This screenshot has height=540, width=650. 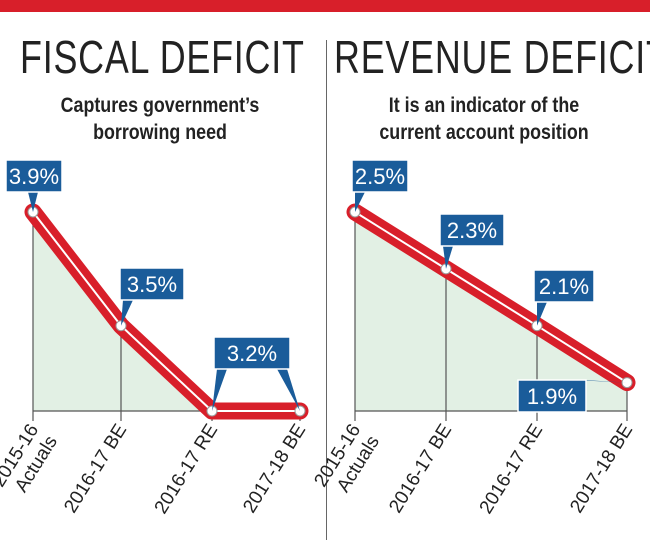 I want to click on fiscal-deficit-subtitle: Captures government’s borrowing need, so click(x=160, y=119).